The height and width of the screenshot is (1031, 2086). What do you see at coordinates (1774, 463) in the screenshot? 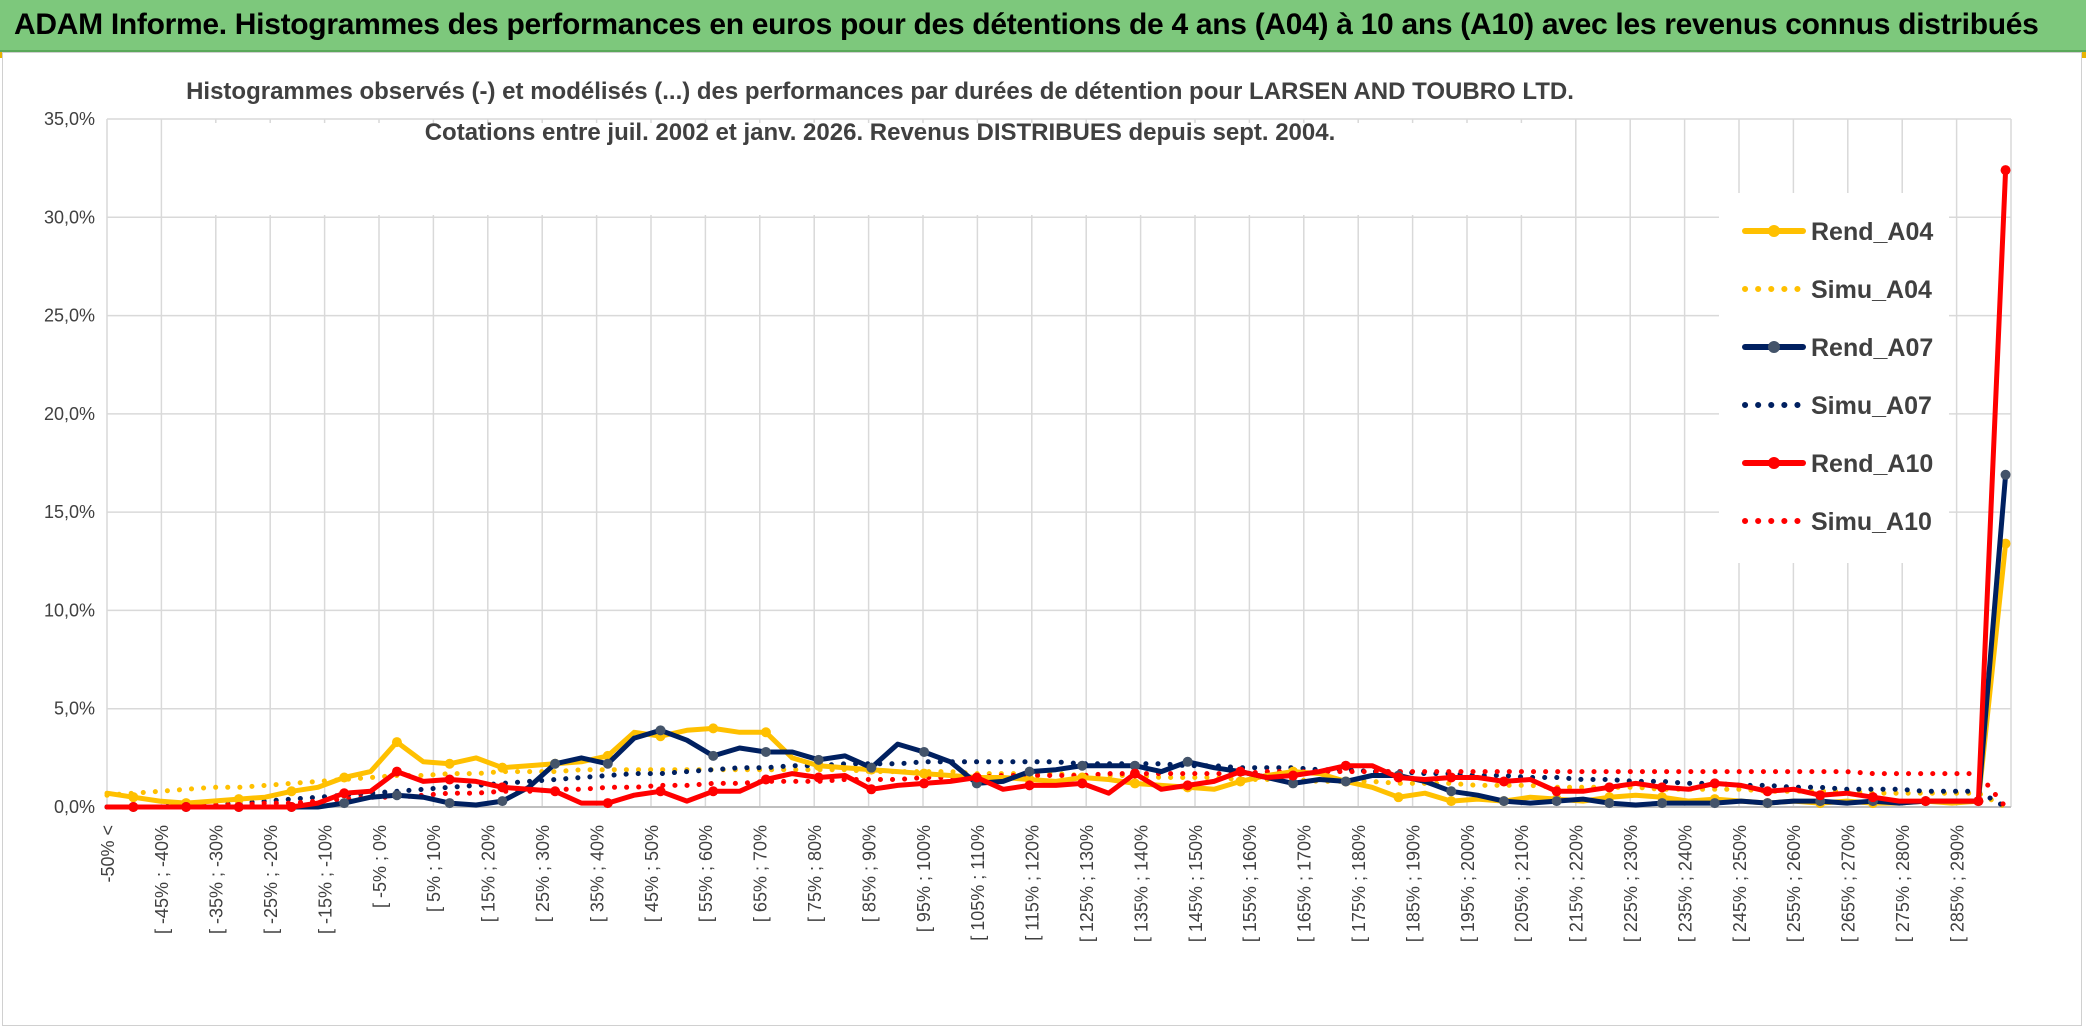
I see `legend-marker-rend_a10` at bounding box center [1774, 463].